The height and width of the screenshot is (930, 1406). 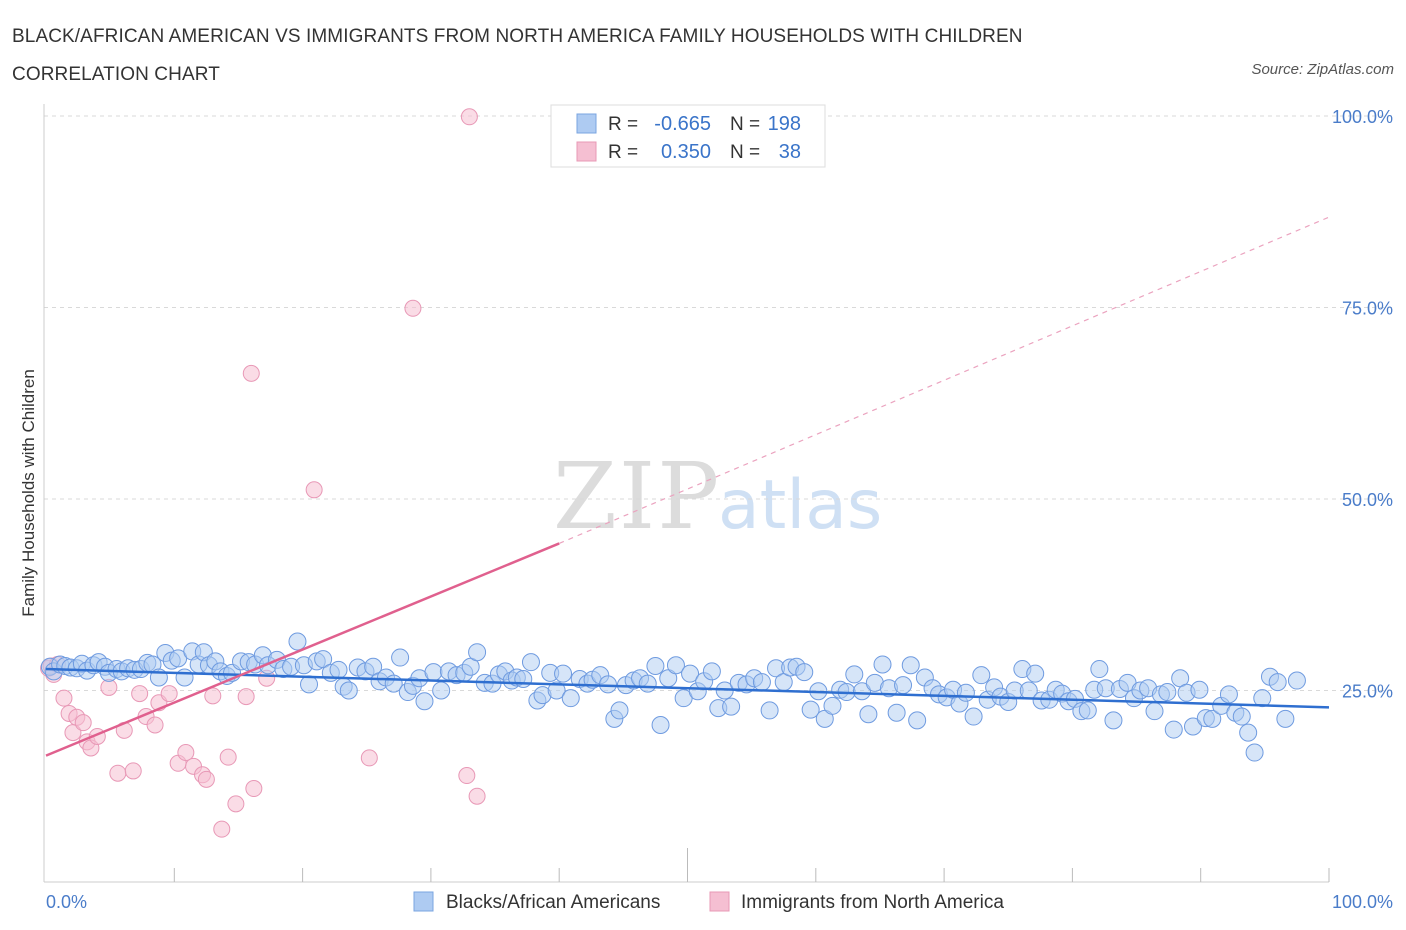 I want to click on legend: R = -0.665 N = 198 R = 0.350 N = 38, so click(x=688, y=136).